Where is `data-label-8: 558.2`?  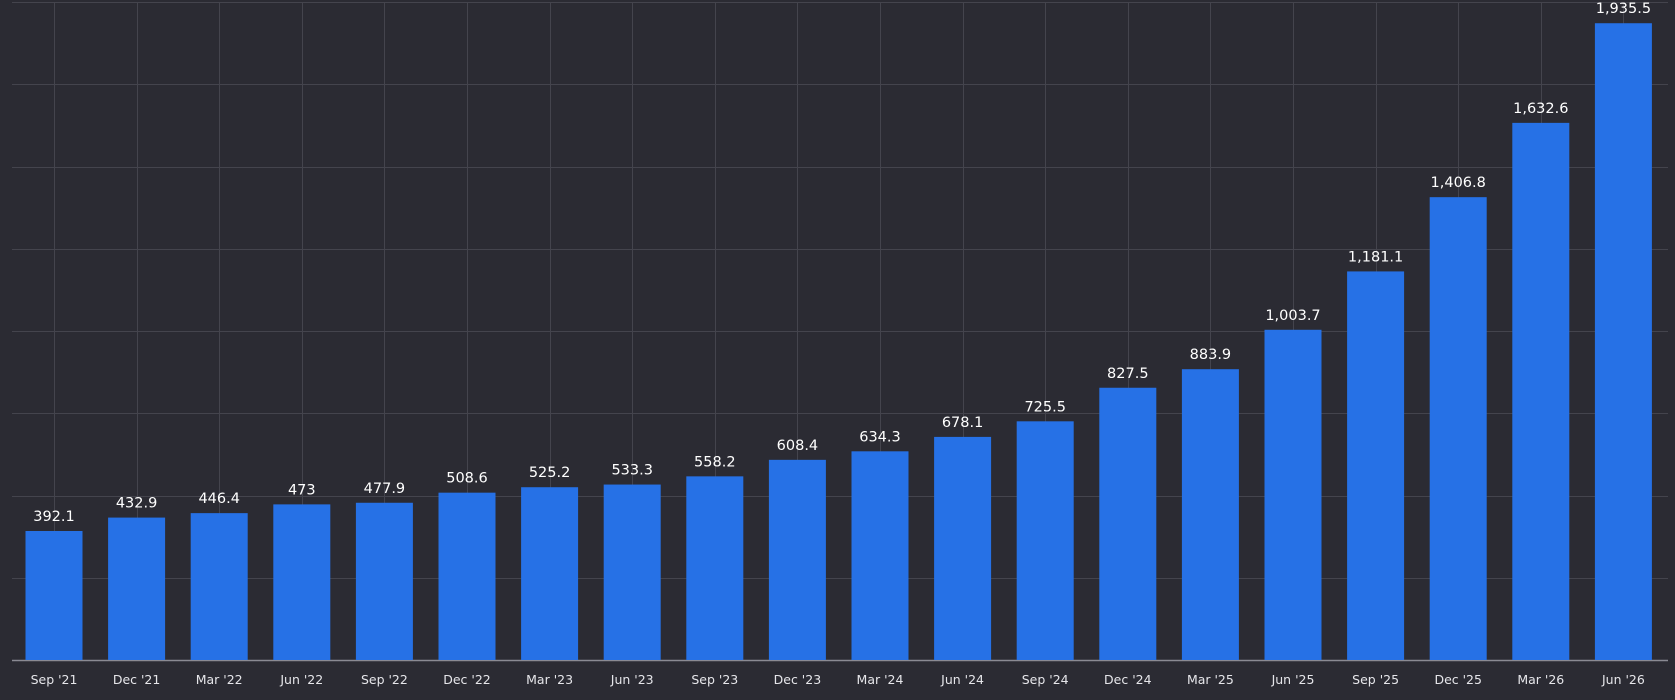
data-label-8: 558.2 is located at coordinates (715, 462).